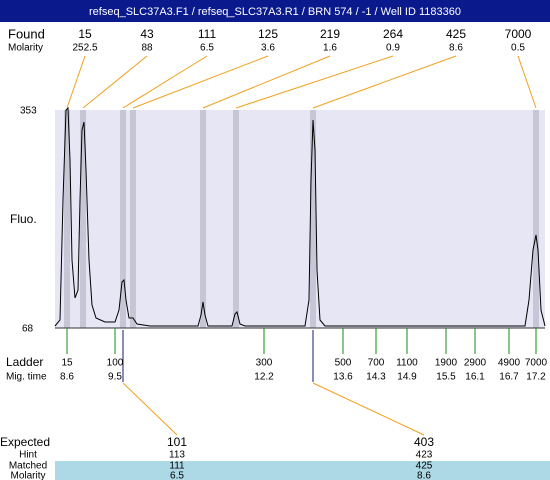 Image resolution: width=550 pixels, height=480 pixels. Describe the element at coordinates (23, 219) in the screenshot. I see `axis-label: Fluo.` at that location.